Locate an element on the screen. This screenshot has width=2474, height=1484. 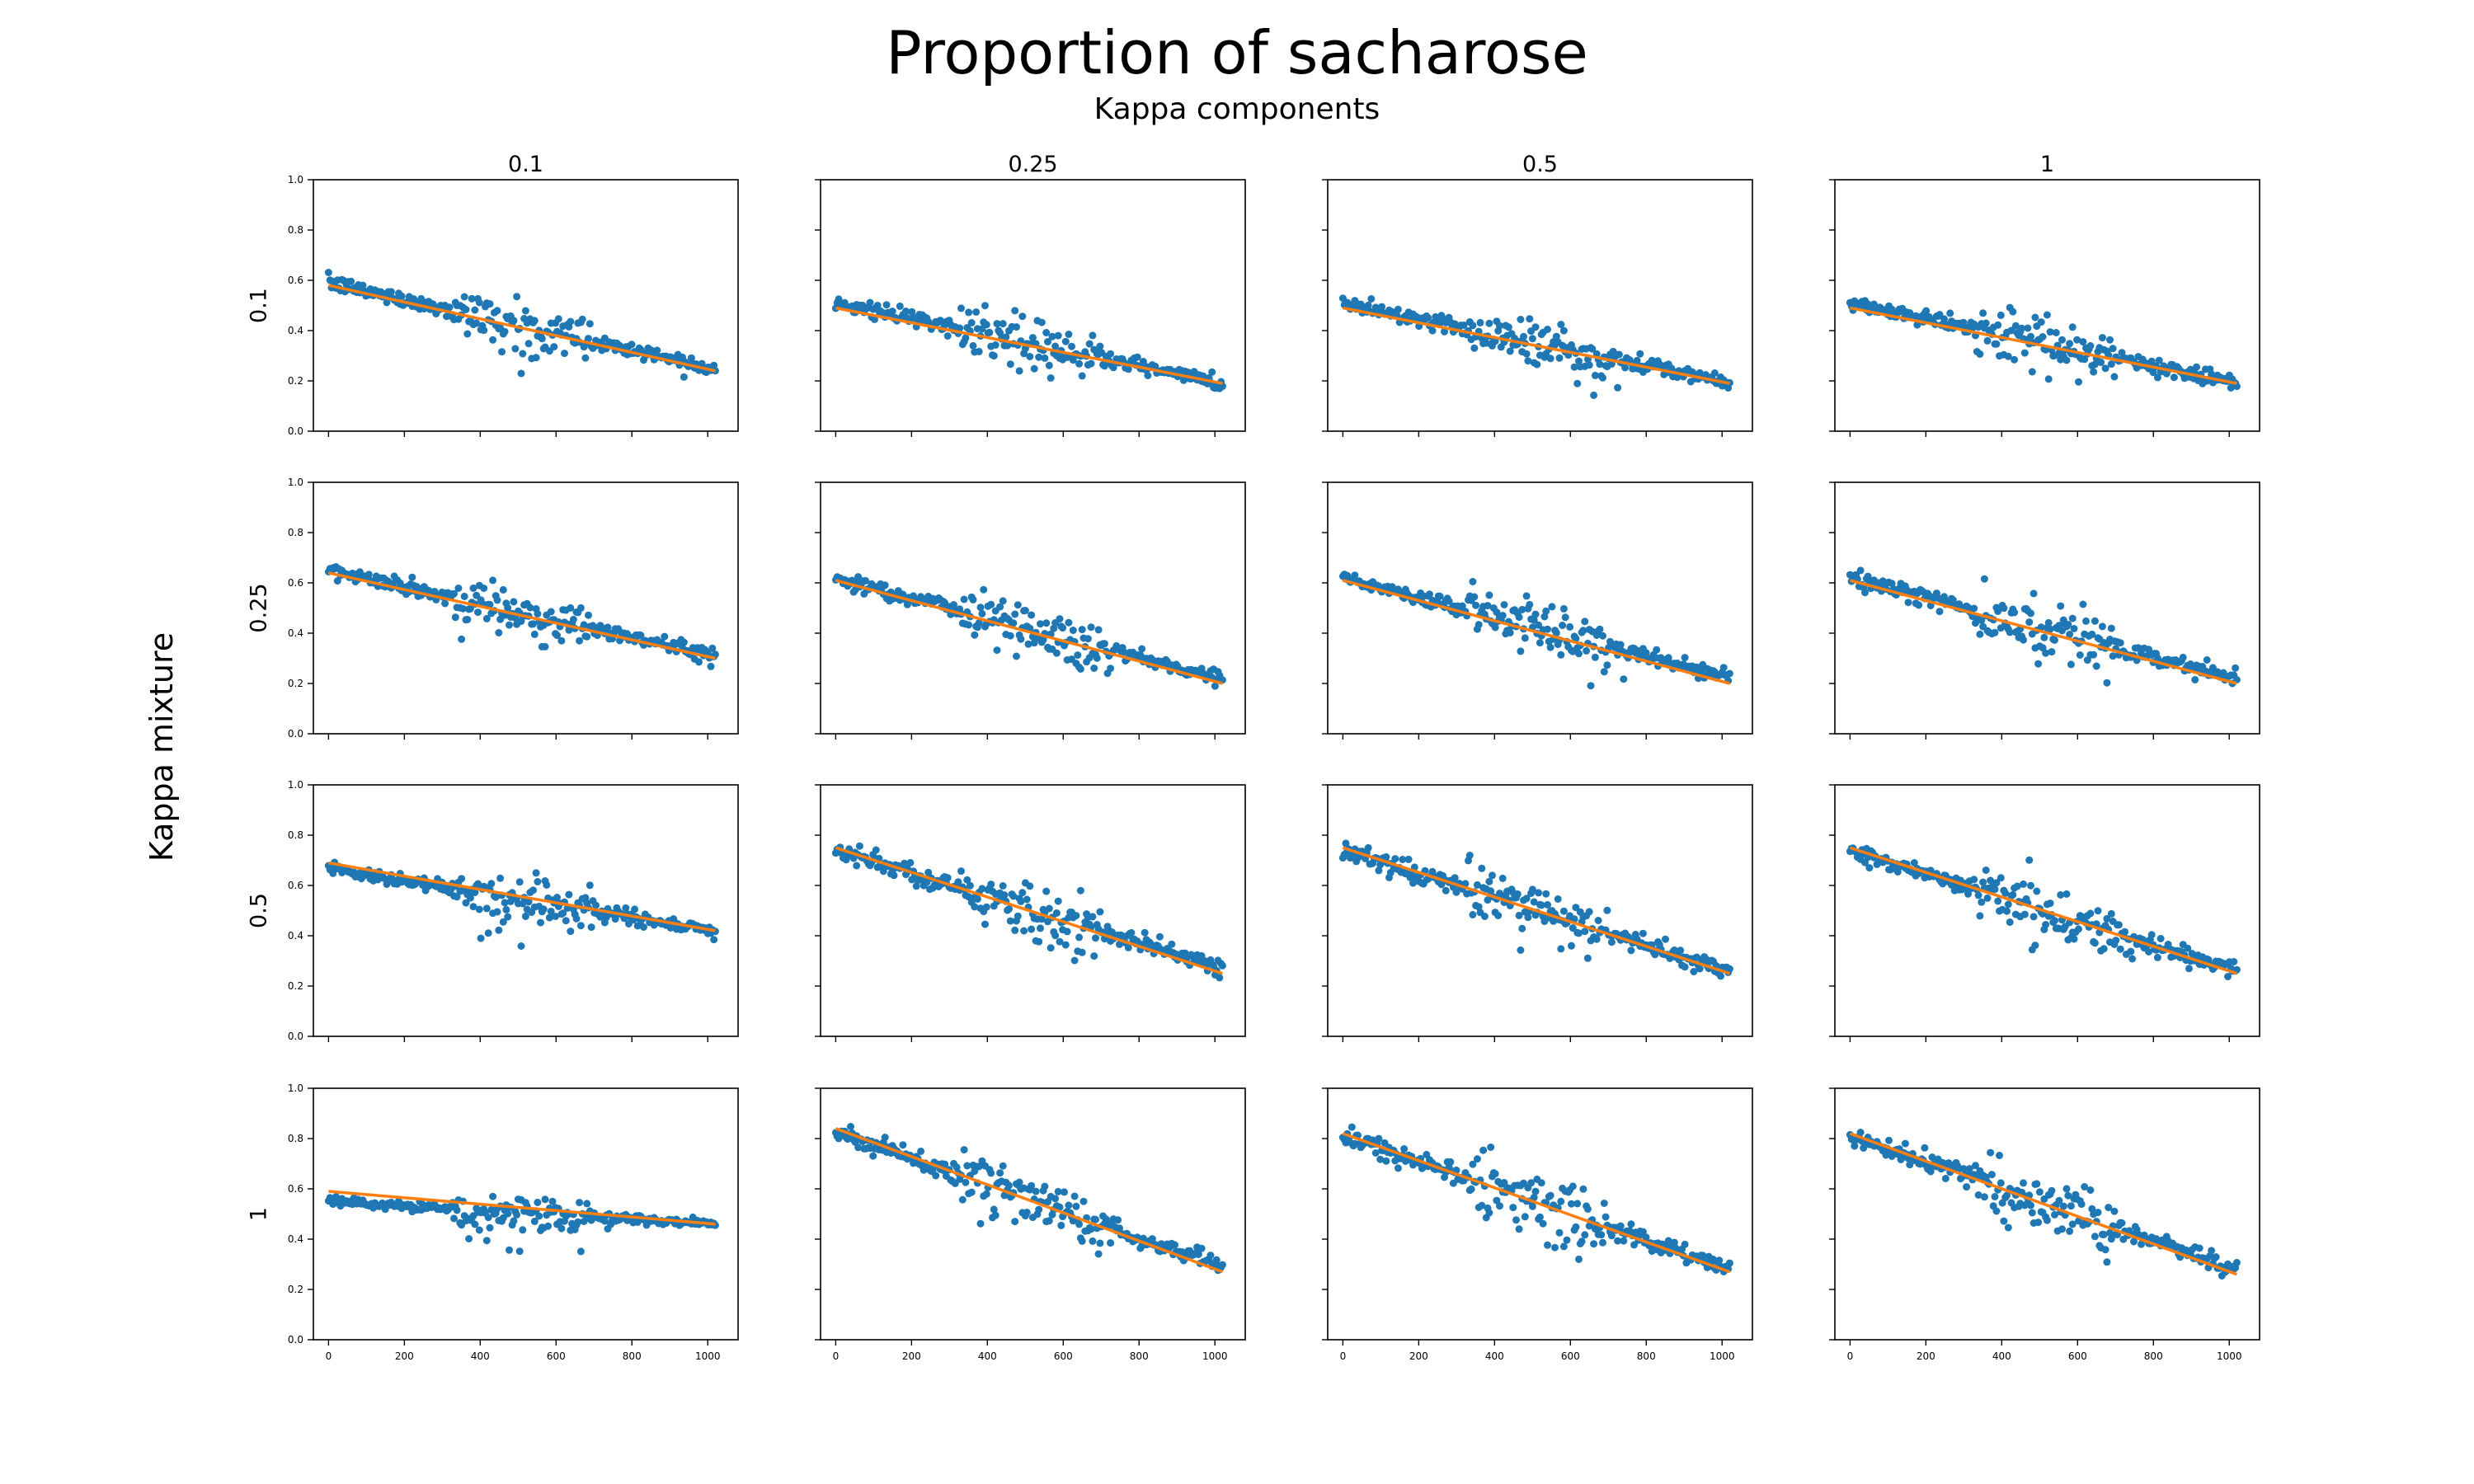
figure-subtitle: Kappa components is located at coordinates (1237, 109).